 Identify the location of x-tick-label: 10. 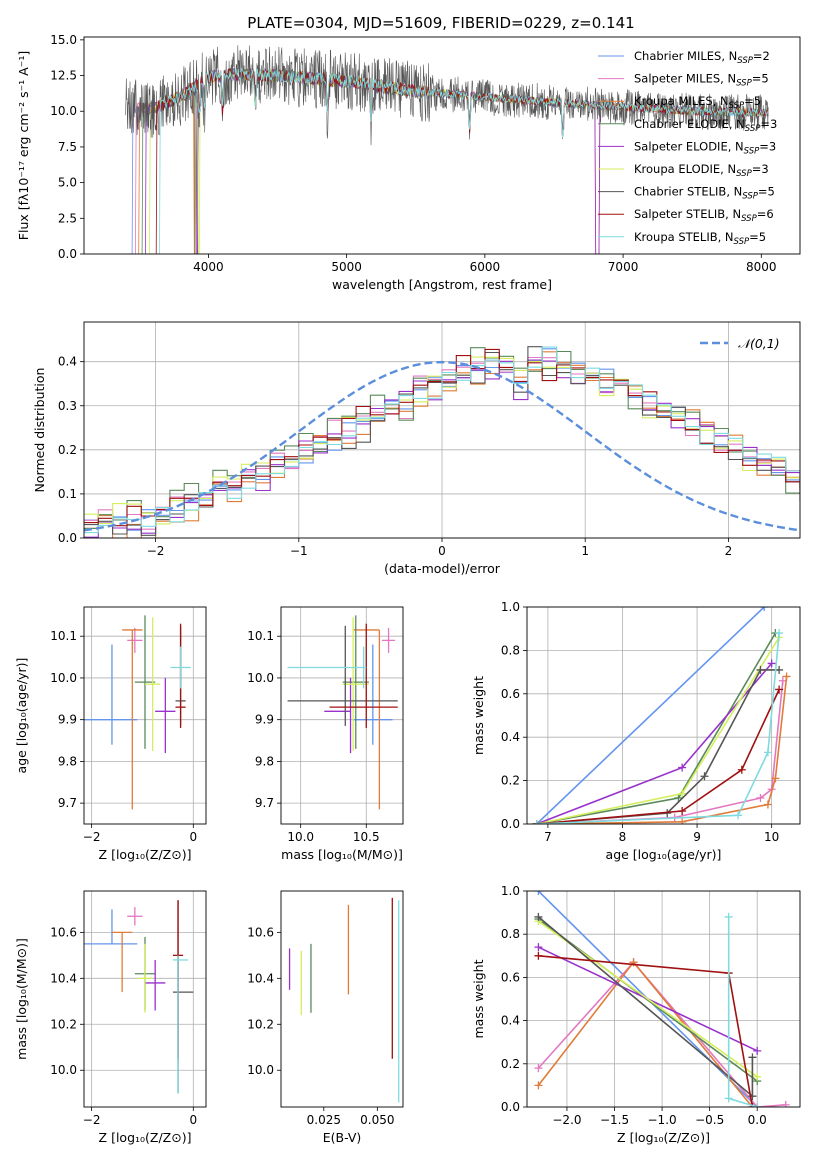
(771, 837).